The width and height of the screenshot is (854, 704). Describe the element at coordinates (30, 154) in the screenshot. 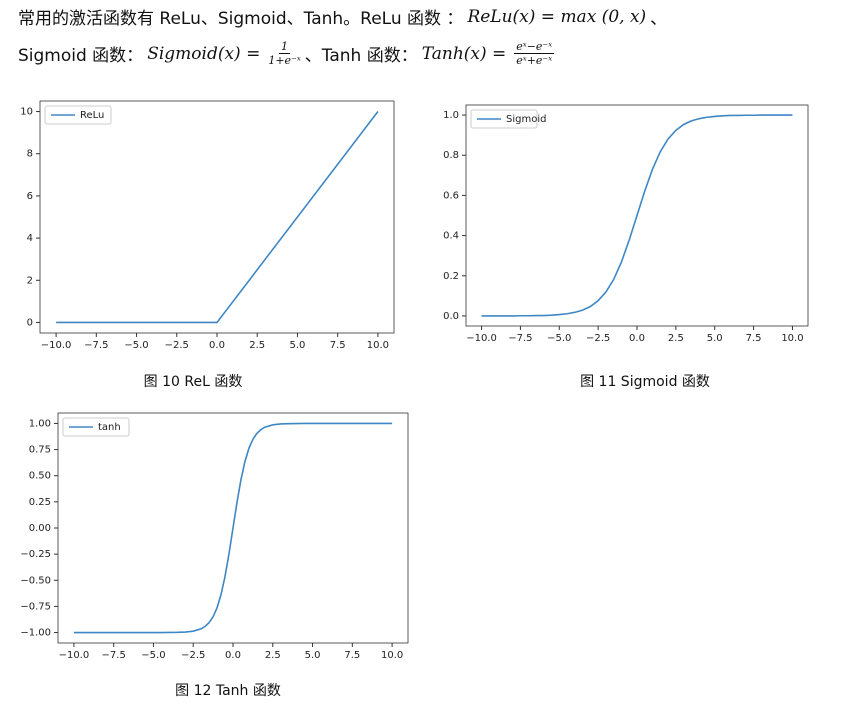

I see `y-tick-label: 8` at that location.